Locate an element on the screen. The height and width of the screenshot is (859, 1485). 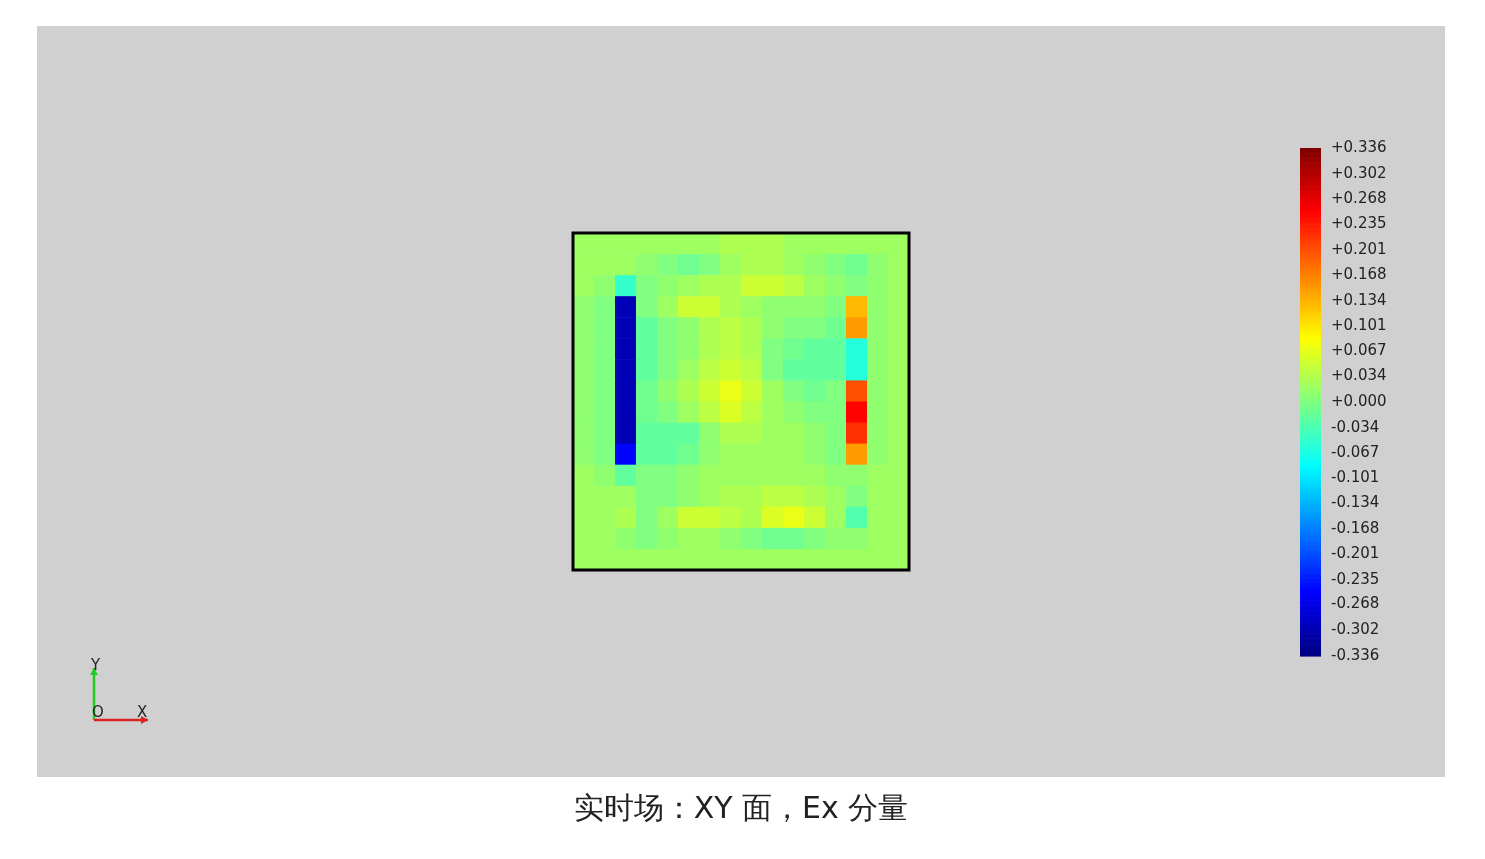
color-bar-label: +0.302 is located at coordinates (1359, 172).